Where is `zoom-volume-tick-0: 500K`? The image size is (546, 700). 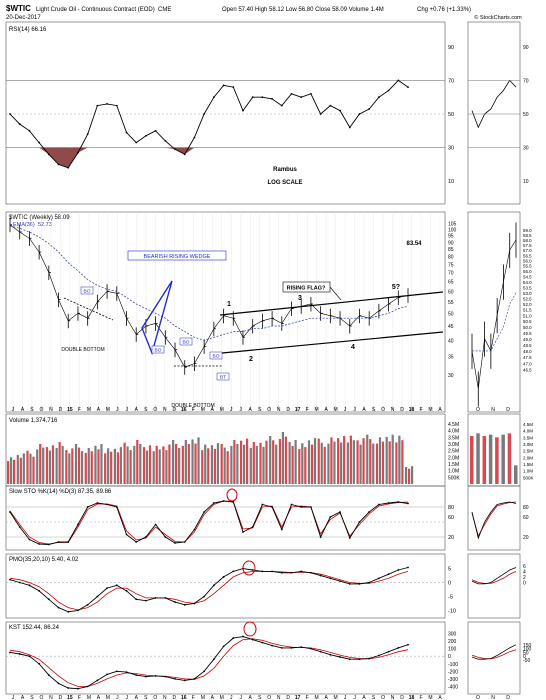 zoom-volume-tick-0: 500K is located at coordinates (528, 477).